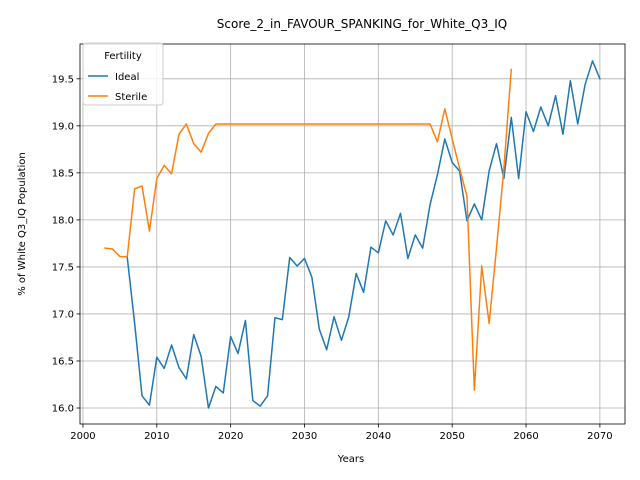 The width and height of the screenshot is (640, 480). Describe the element at coordinates (63, 126) in the screenshot. I see `y-tick-label: 19.0` at that location.